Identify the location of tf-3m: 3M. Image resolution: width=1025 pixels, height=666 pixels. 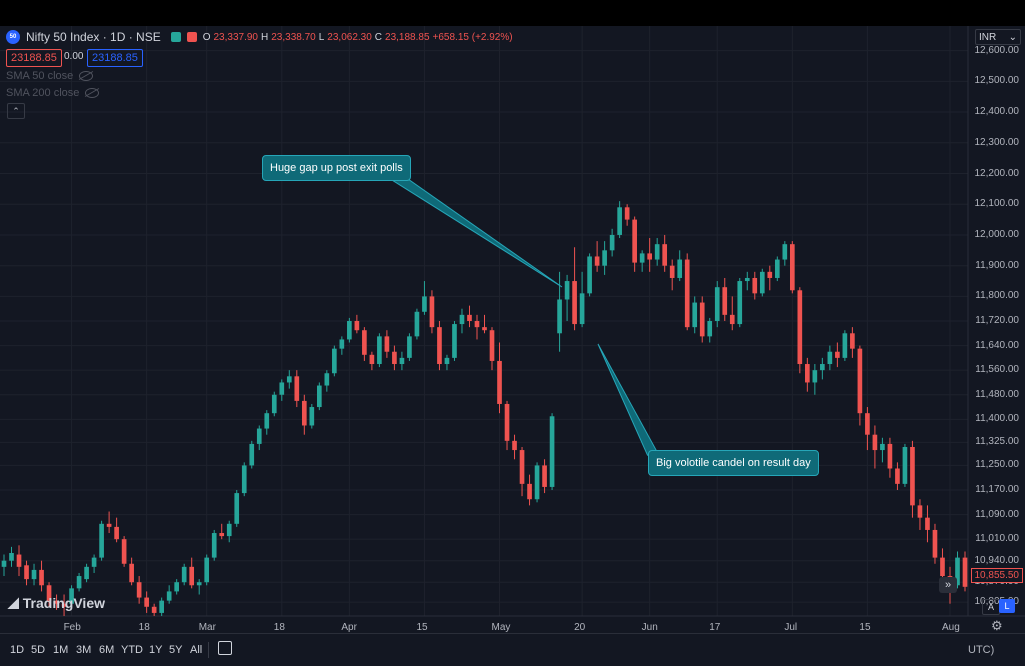
(84, 650).